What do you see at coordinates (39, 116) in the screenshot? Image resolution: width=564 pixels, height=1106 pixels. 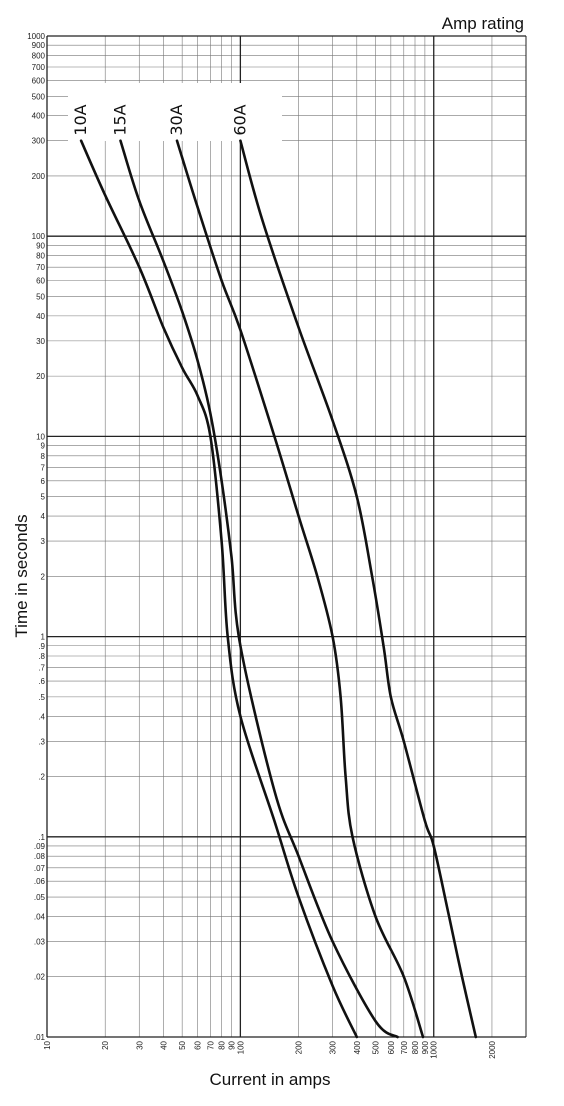 I see `y-tick-label: 400` at bounding box center [39, 116].